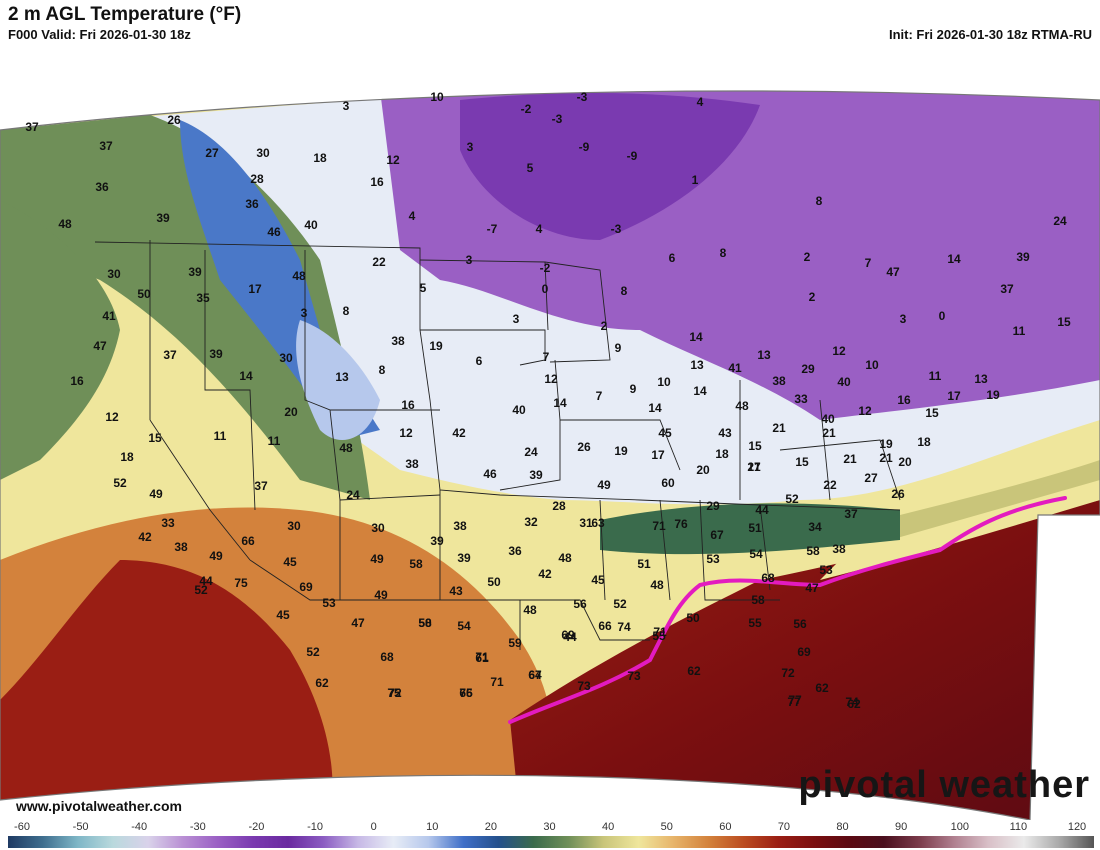 The height and width of the screenshot is (850, 1100). I want to click on valid-time: F000 Valid: Fri 2026-01-30 18z, so click(99, 34).